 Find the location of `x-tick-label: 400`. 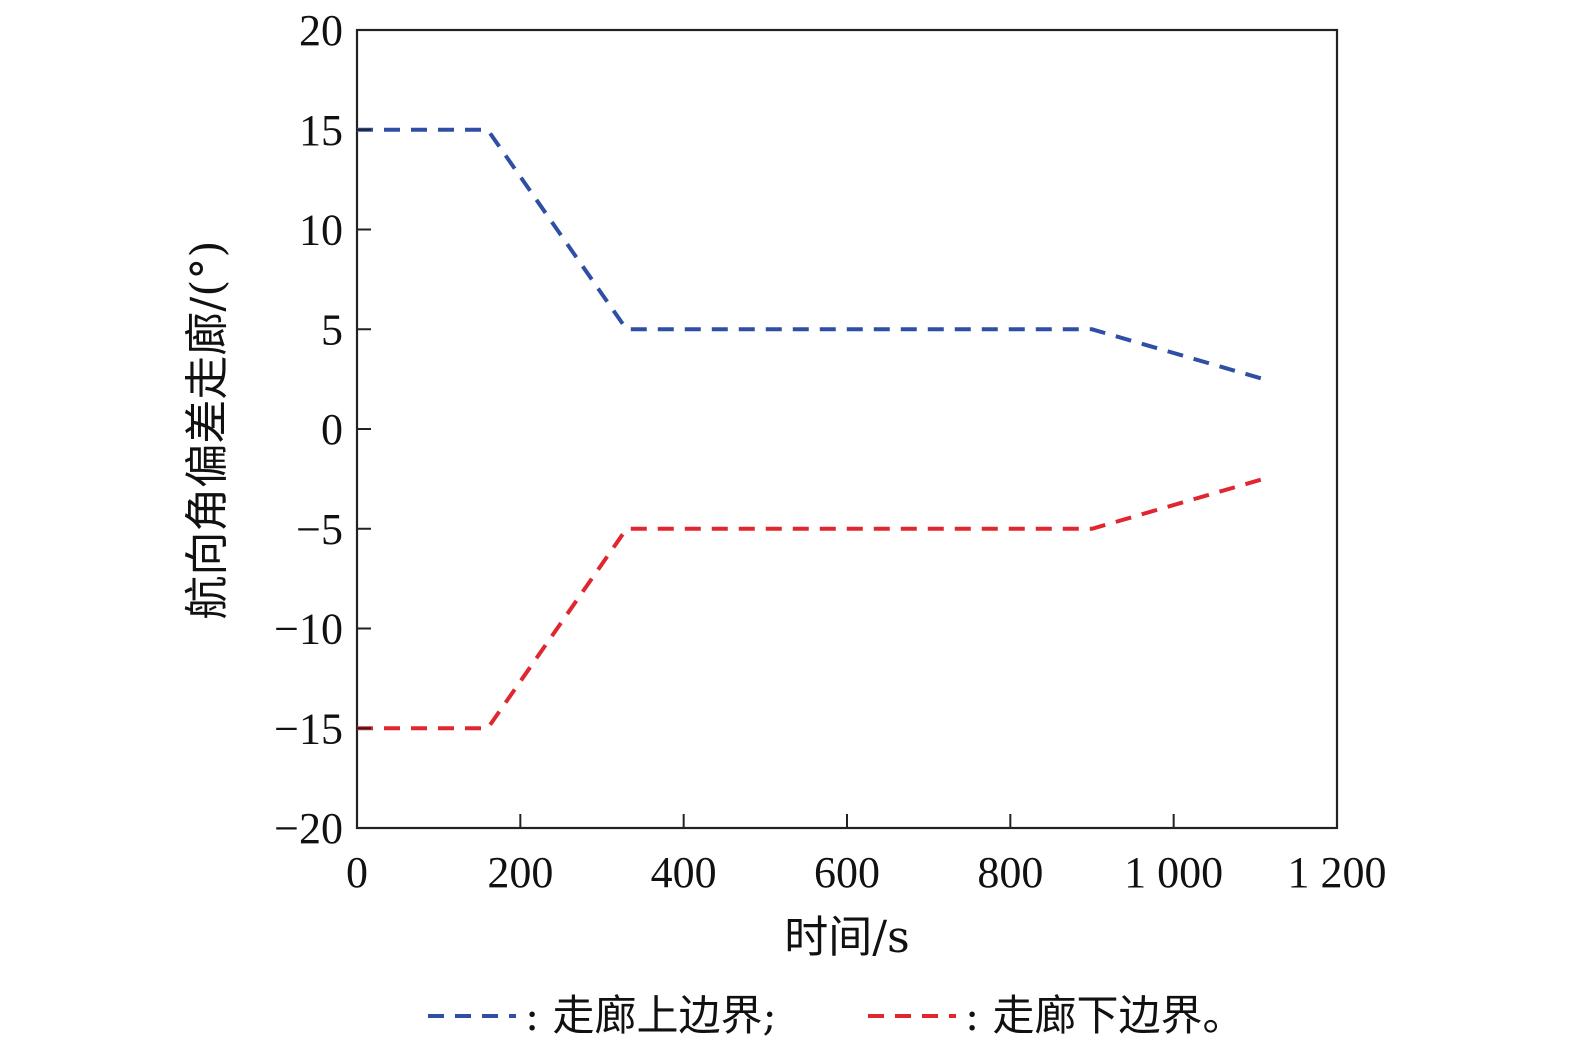

x-tick-label: 400 is located at coordinates (684, 872).